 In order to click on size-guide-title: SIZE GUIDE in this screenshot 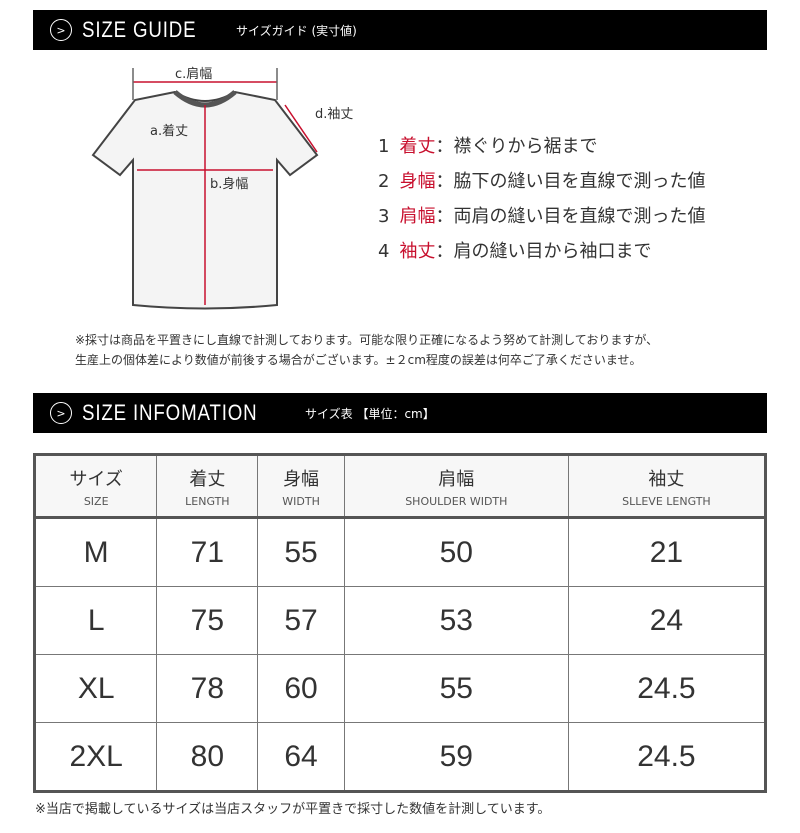, I will do `click(139, 29)`.